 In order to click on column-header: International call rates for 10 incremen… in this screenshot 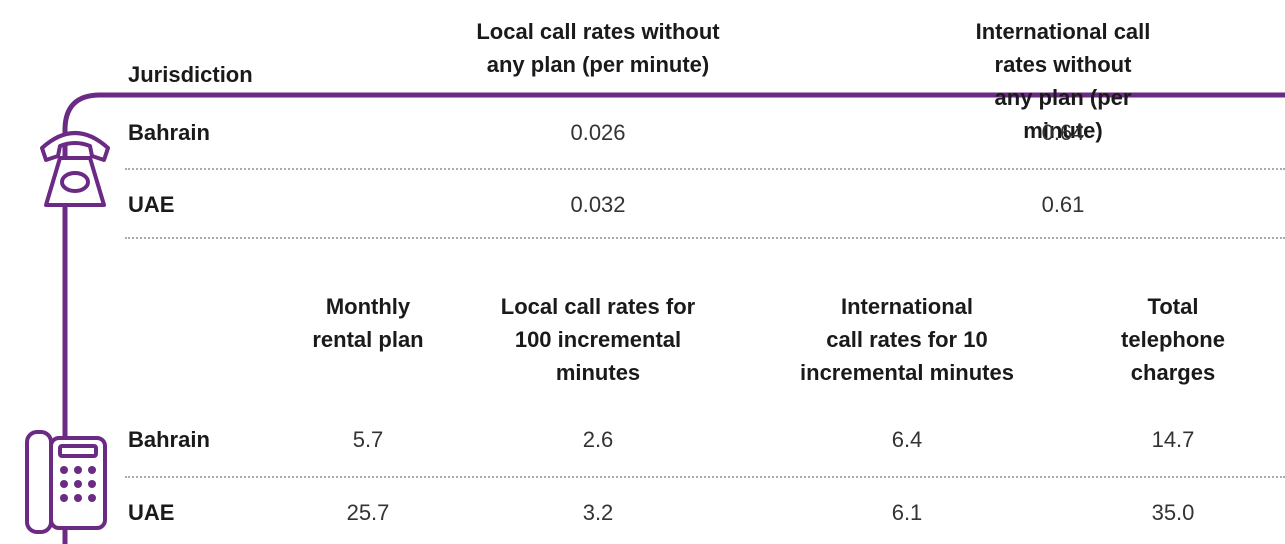, I will do `click(907, 339)`.